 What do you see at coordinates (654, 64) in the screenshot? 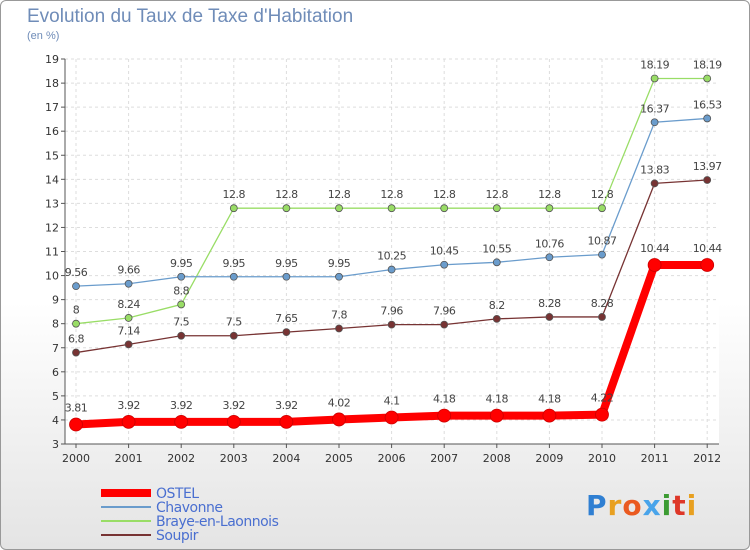
I see `data-label: 18.19` at bounding box center [654, 64].